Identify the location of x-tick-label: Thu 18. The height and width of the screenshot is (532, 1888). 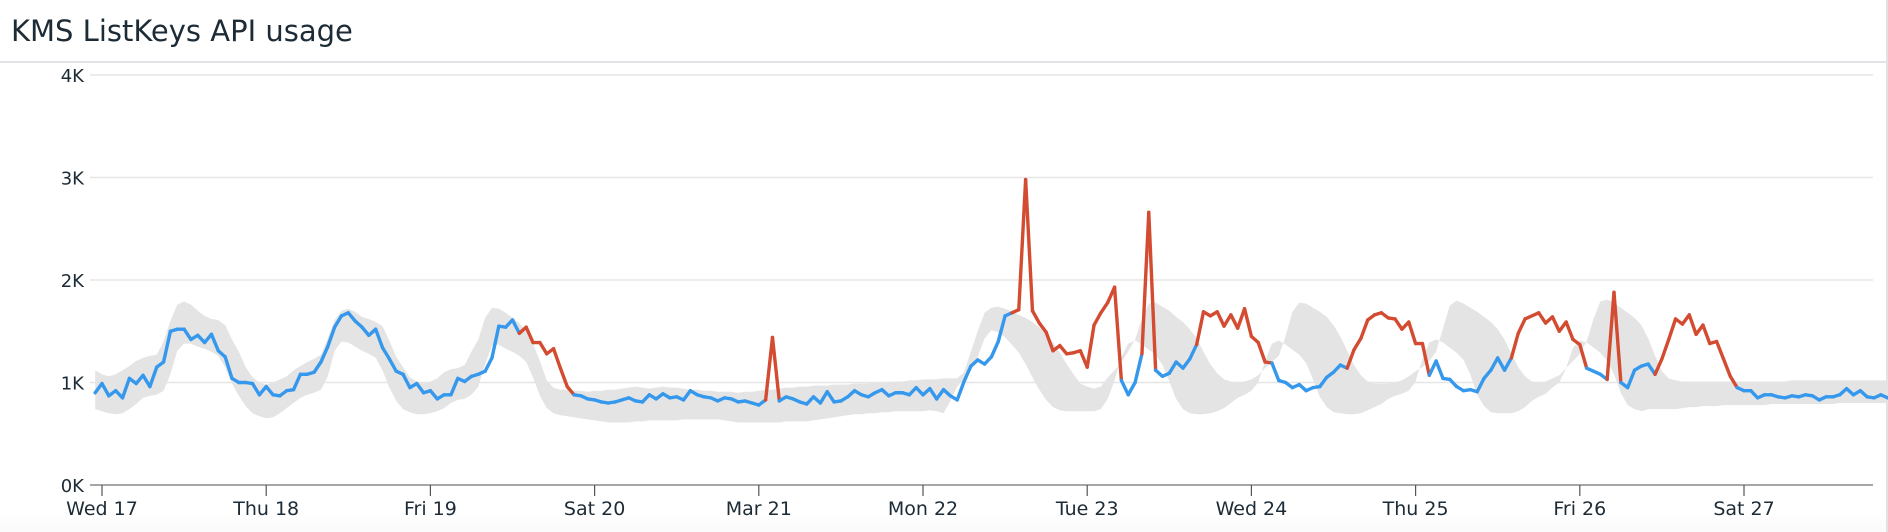
(265, 509).